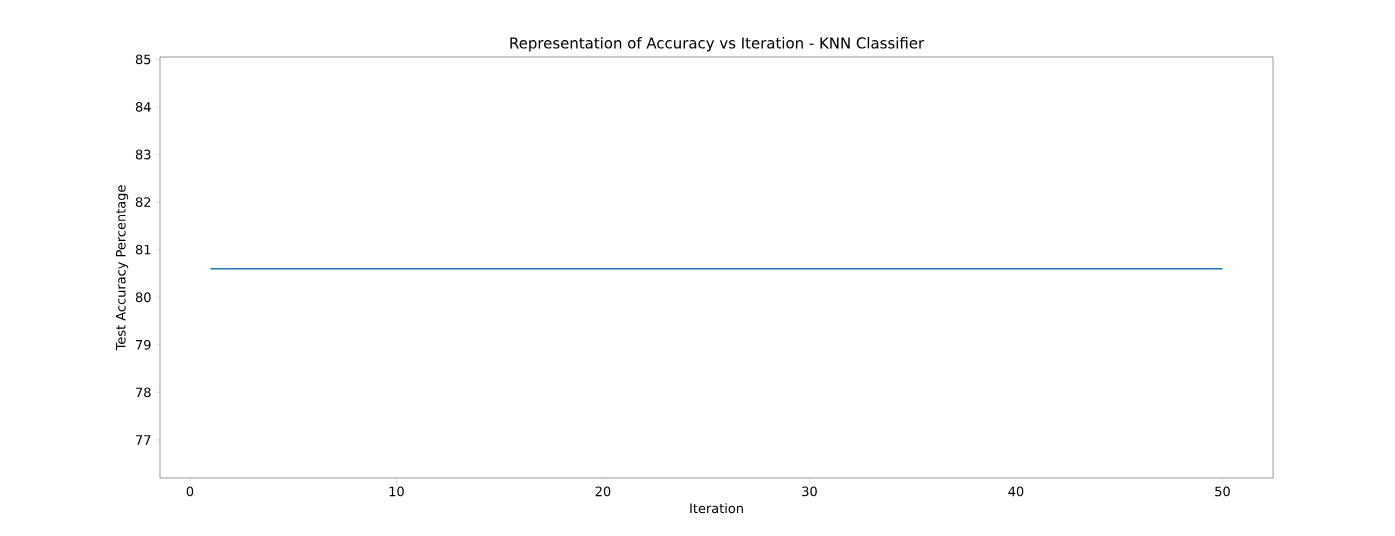 The image size is (1395, 536). What do you see at coordinates (717, 44) in the screenshot?
I see `chart-title: Representation of Accuracy vs Iteration - KNN Classifier` at bounding box center [717, 44].